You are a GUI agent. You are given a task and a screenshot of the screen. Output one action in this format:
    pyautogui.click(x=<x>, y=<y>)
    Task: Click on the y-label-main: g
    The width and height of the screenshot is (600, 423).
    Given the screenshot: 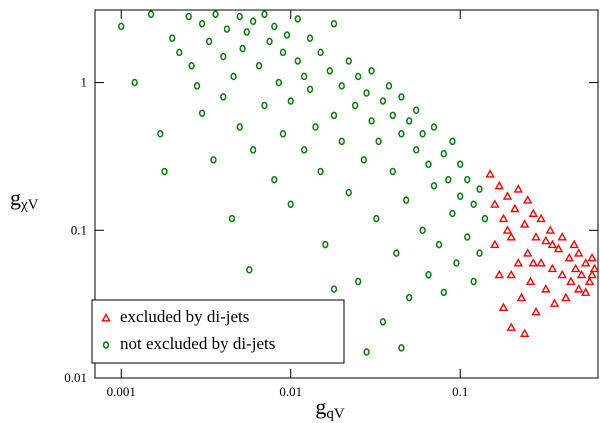 What is the action you would take?
    pyautogui.click(x=15, y=197)
    